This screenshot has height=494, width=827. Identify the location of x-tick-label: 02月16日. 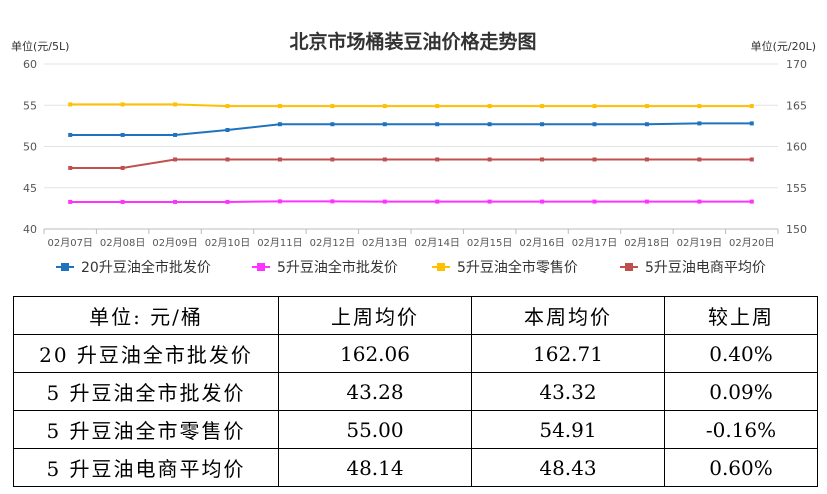
(541, 243).